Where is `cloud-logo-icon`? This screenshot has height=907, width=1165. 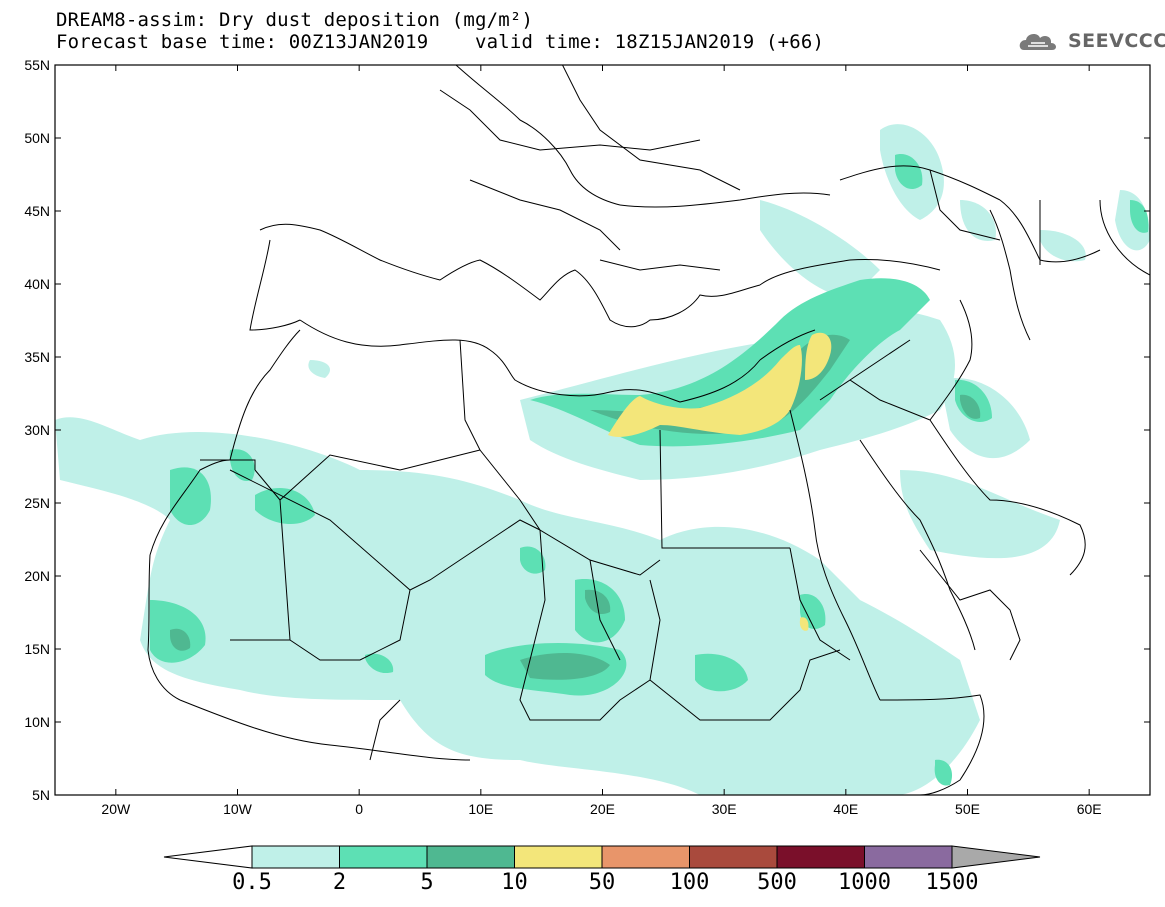 cloud-logo-icon is located at coordinates (1038, 42).